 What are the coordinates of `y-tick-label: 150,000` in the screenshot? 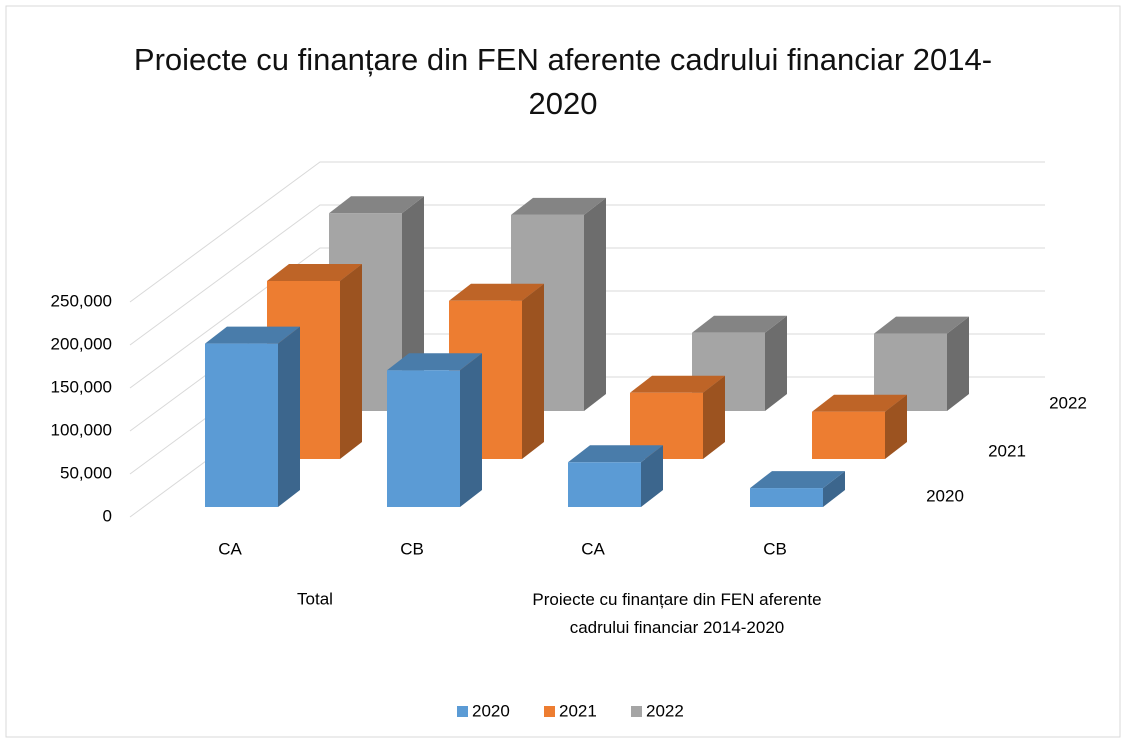 It's located at (81, 386).